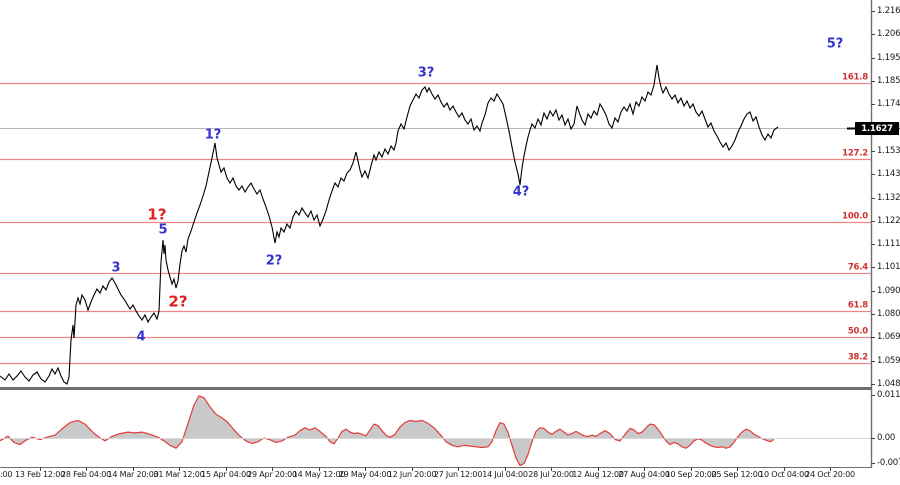  What do you see at coordinates (886, 438) in the screenshot?
I see `oscillator-axis-label: 0.00` at bounding box center [886, 438].